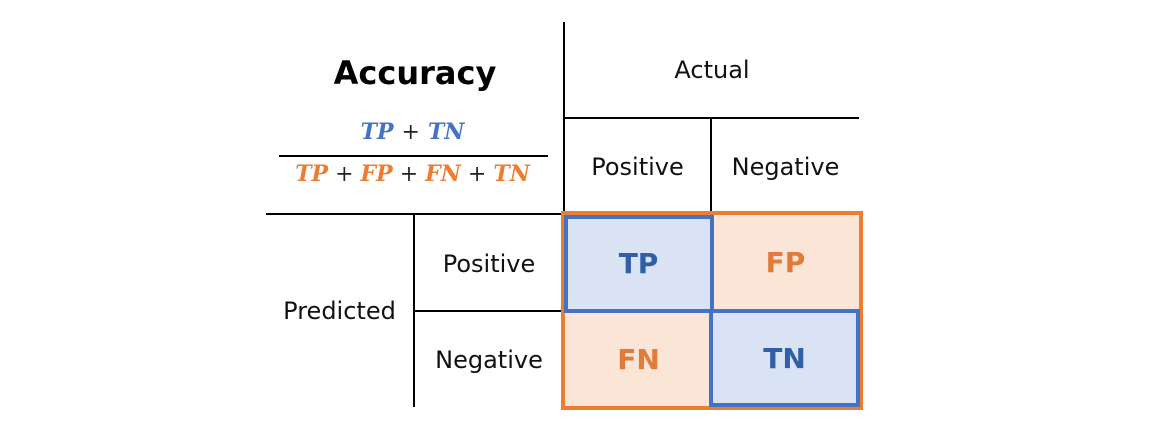 The height and width of the screenshot is (436, 1162). I want to click on numerator-plus: +, so click(410, 132).